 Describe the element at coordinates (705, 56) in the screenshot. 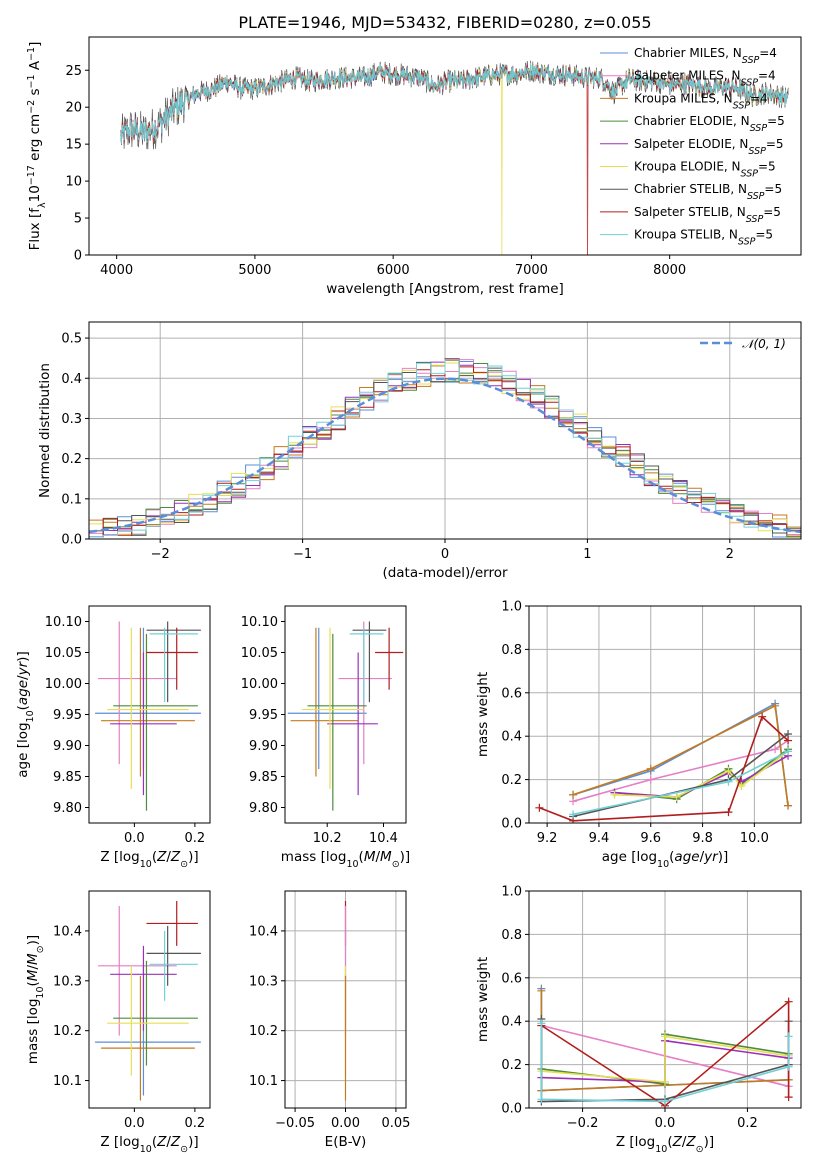

I see `legend-entry: Chabrier MILES, NSSP=4` at that location.